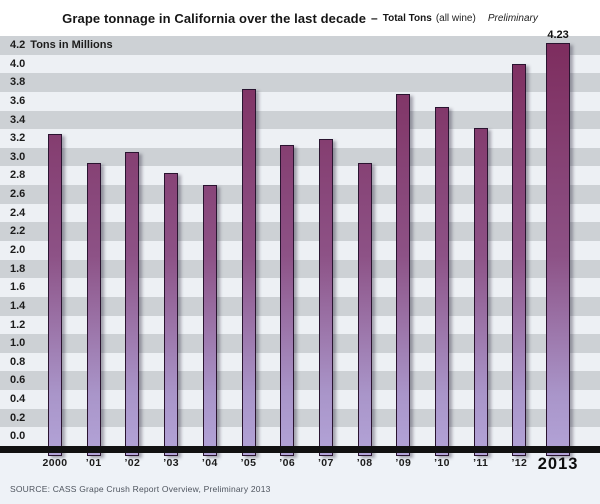 The width and height of the screenshot is (600, 504). What do you see at coordinates (558, 249) in the screenshot?
I see `bar-2013` at bounding box center [558, 249].